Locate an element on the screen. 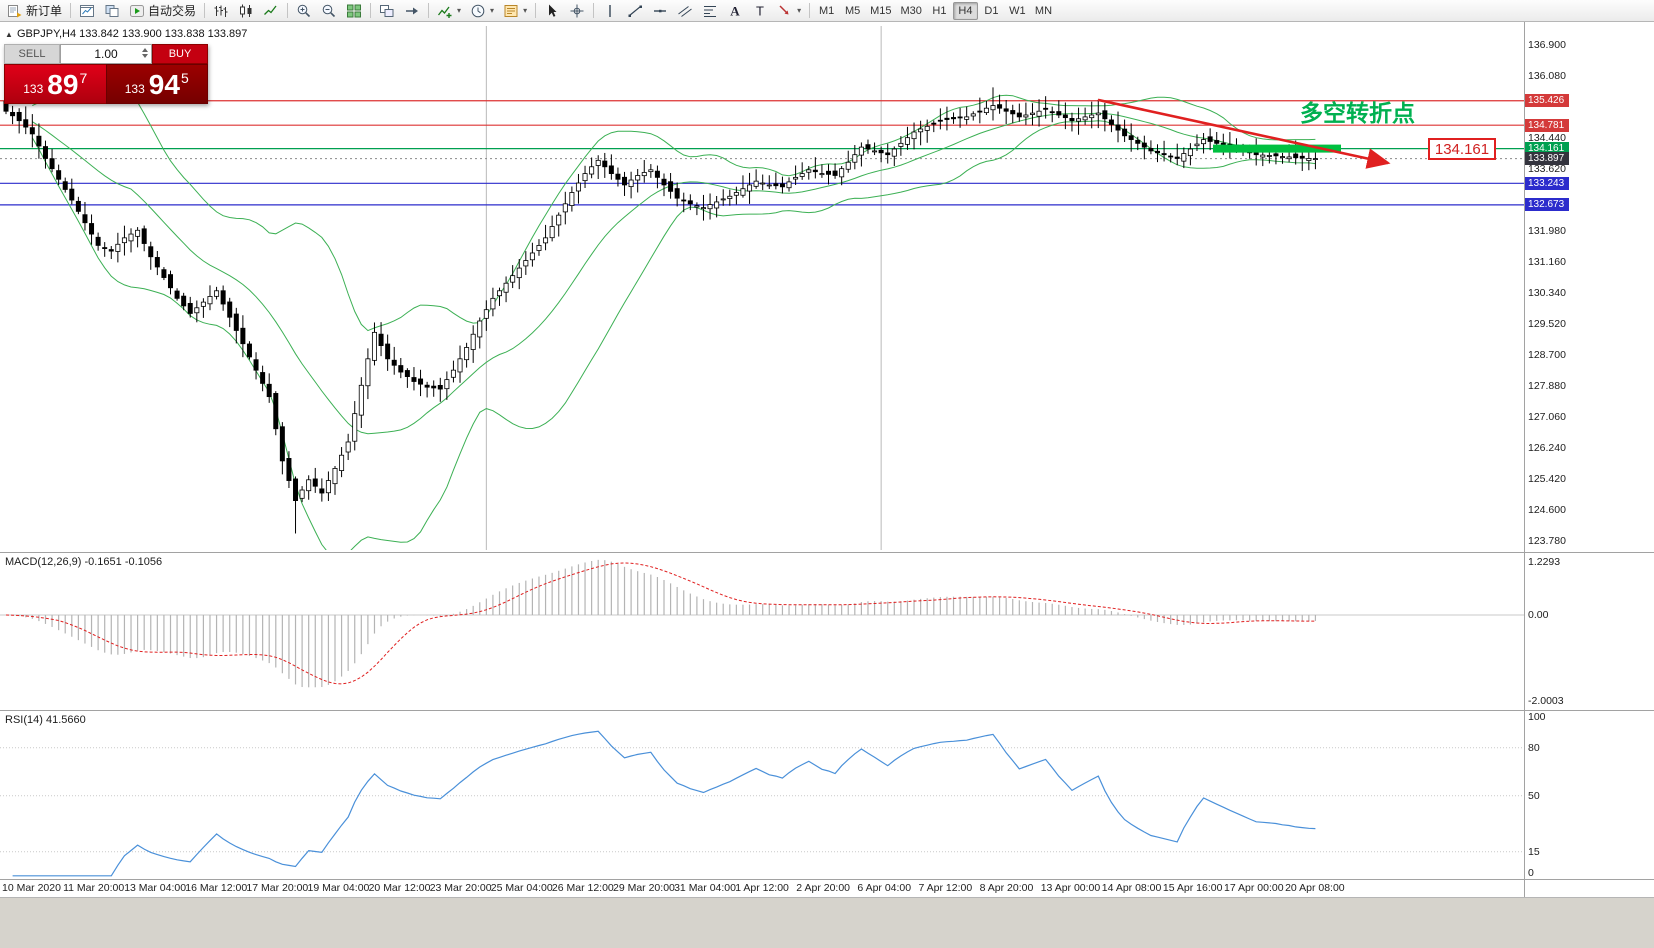 Image resolution: width=1654 pixels, height=948 pixels. candles-icon is located at coordinates (246, 11).